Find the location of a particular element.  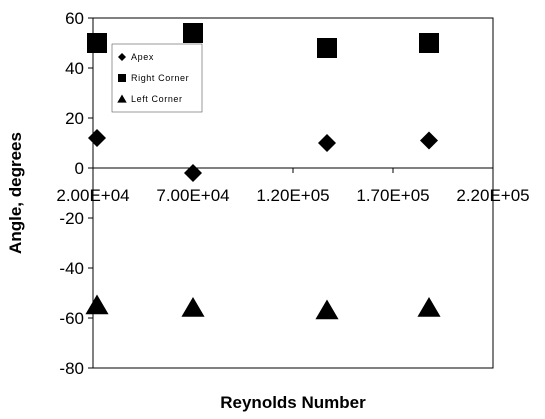

y-axis-ticks: 60 40 20 0 -20 -40 -60 -80 is located at coordinates (76, 193).